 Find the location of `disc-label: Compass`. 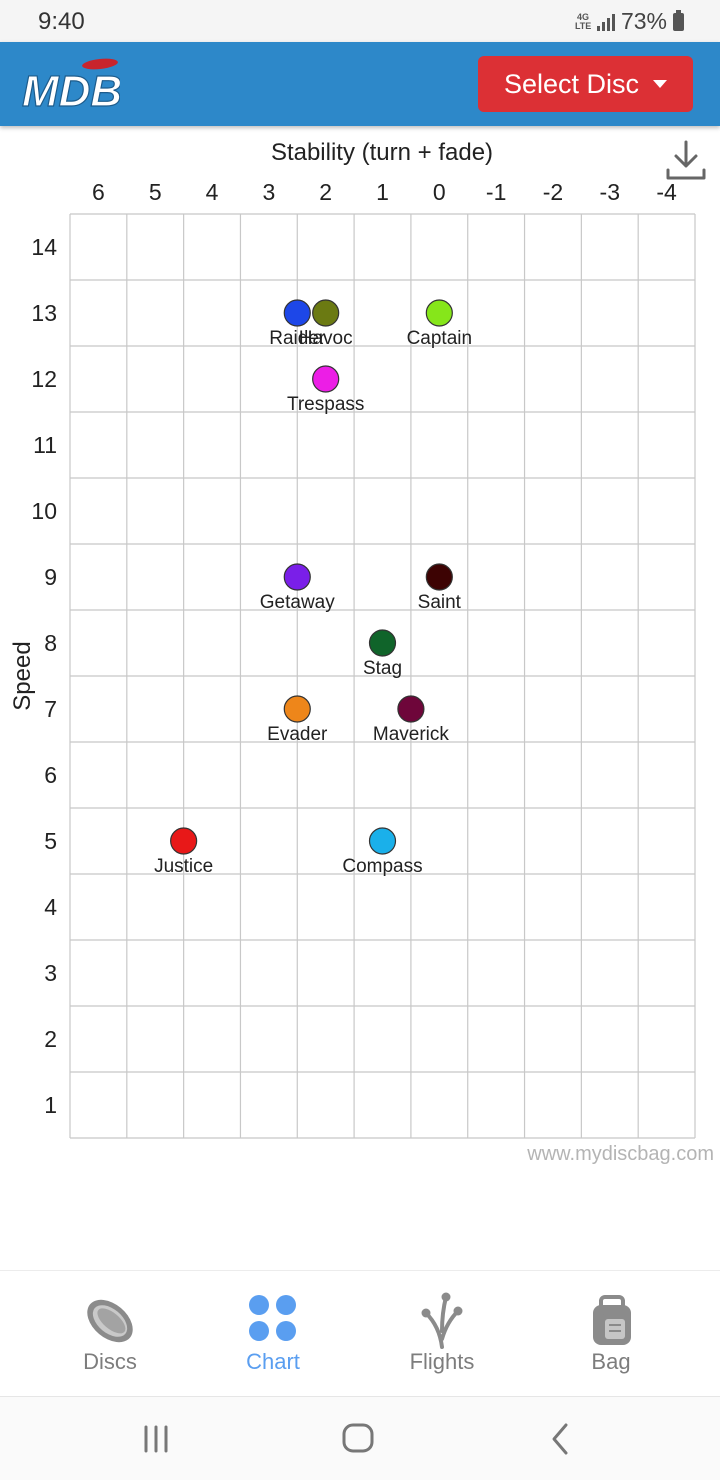

disc-label: Compass is located at coordinates (382, 866).